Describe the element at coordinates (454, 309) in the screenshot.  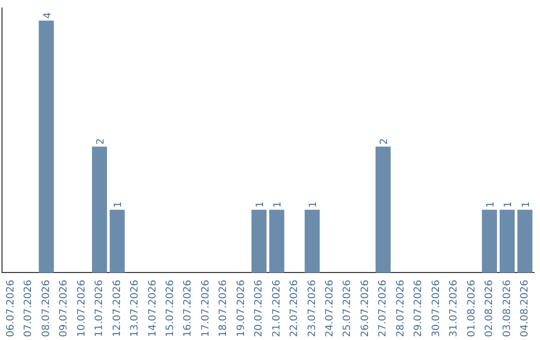
I see `x-tick-label: 31.07.2026` at that location.